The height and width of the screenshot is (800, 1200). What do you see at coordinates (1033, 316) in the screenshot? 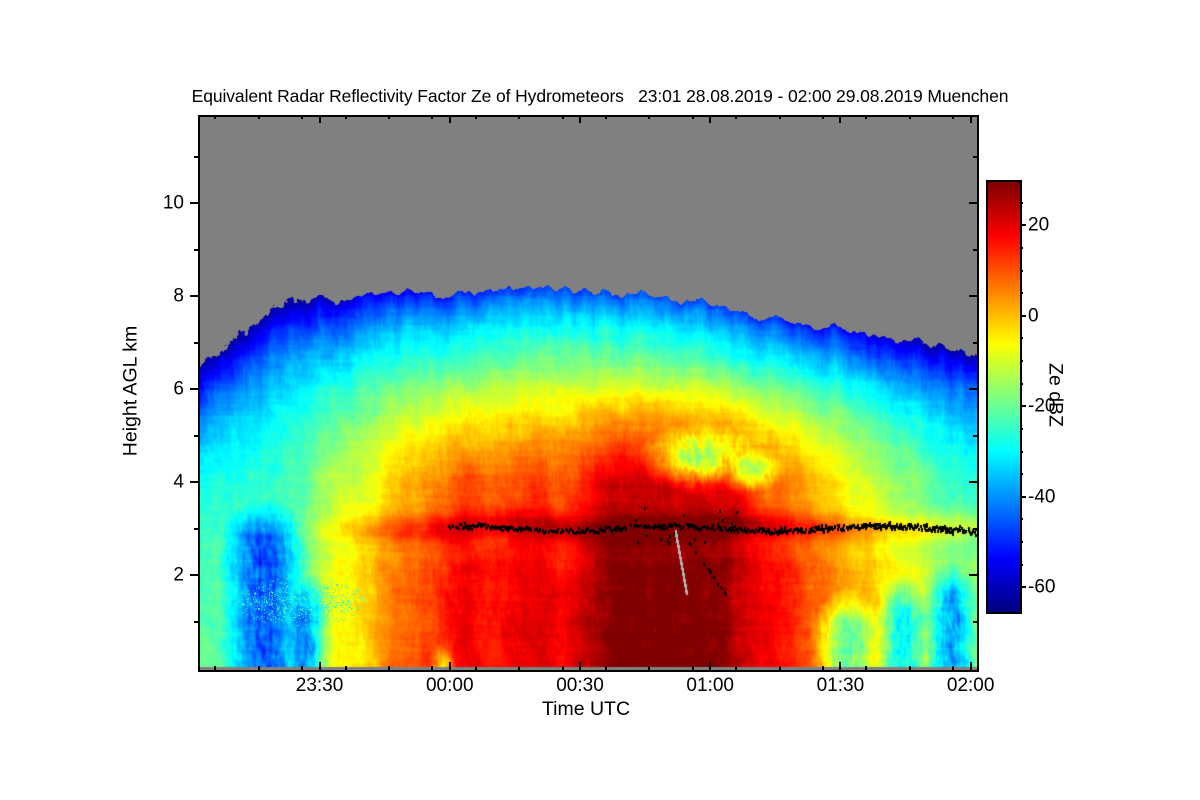
I see `colorbar-tick-label: 0` at bounding box center [1033, 316].